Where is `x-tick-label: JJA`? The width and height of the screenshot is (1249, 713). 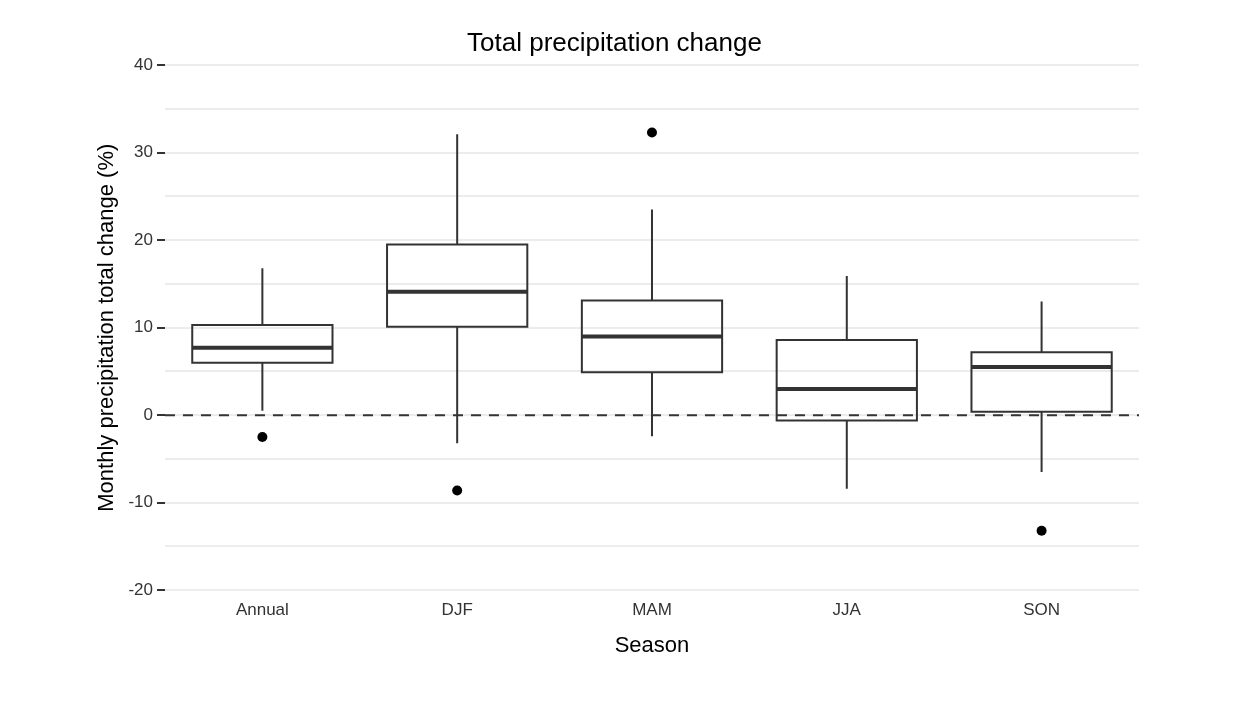
x-tick-label: JJA is located at coordinates (847, 610).